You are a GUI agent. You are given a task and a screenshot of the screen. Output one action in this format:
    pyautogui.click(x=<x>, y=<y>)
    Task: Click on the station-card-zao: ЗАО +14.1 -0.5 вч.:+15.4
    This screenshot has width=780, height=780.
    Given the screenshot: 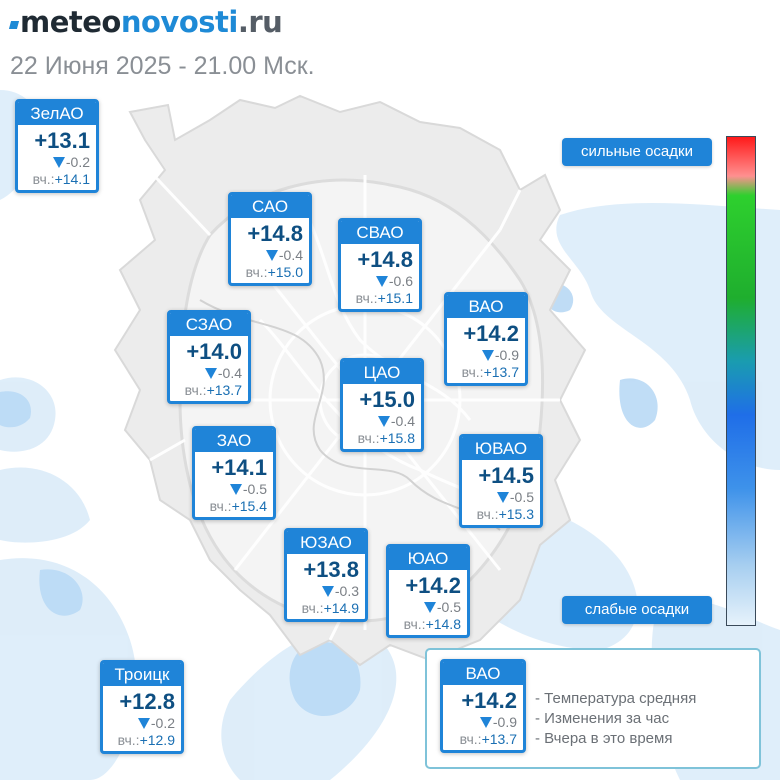 What is the action you would take?
    pyautogui.click(x=234, y=473)
    